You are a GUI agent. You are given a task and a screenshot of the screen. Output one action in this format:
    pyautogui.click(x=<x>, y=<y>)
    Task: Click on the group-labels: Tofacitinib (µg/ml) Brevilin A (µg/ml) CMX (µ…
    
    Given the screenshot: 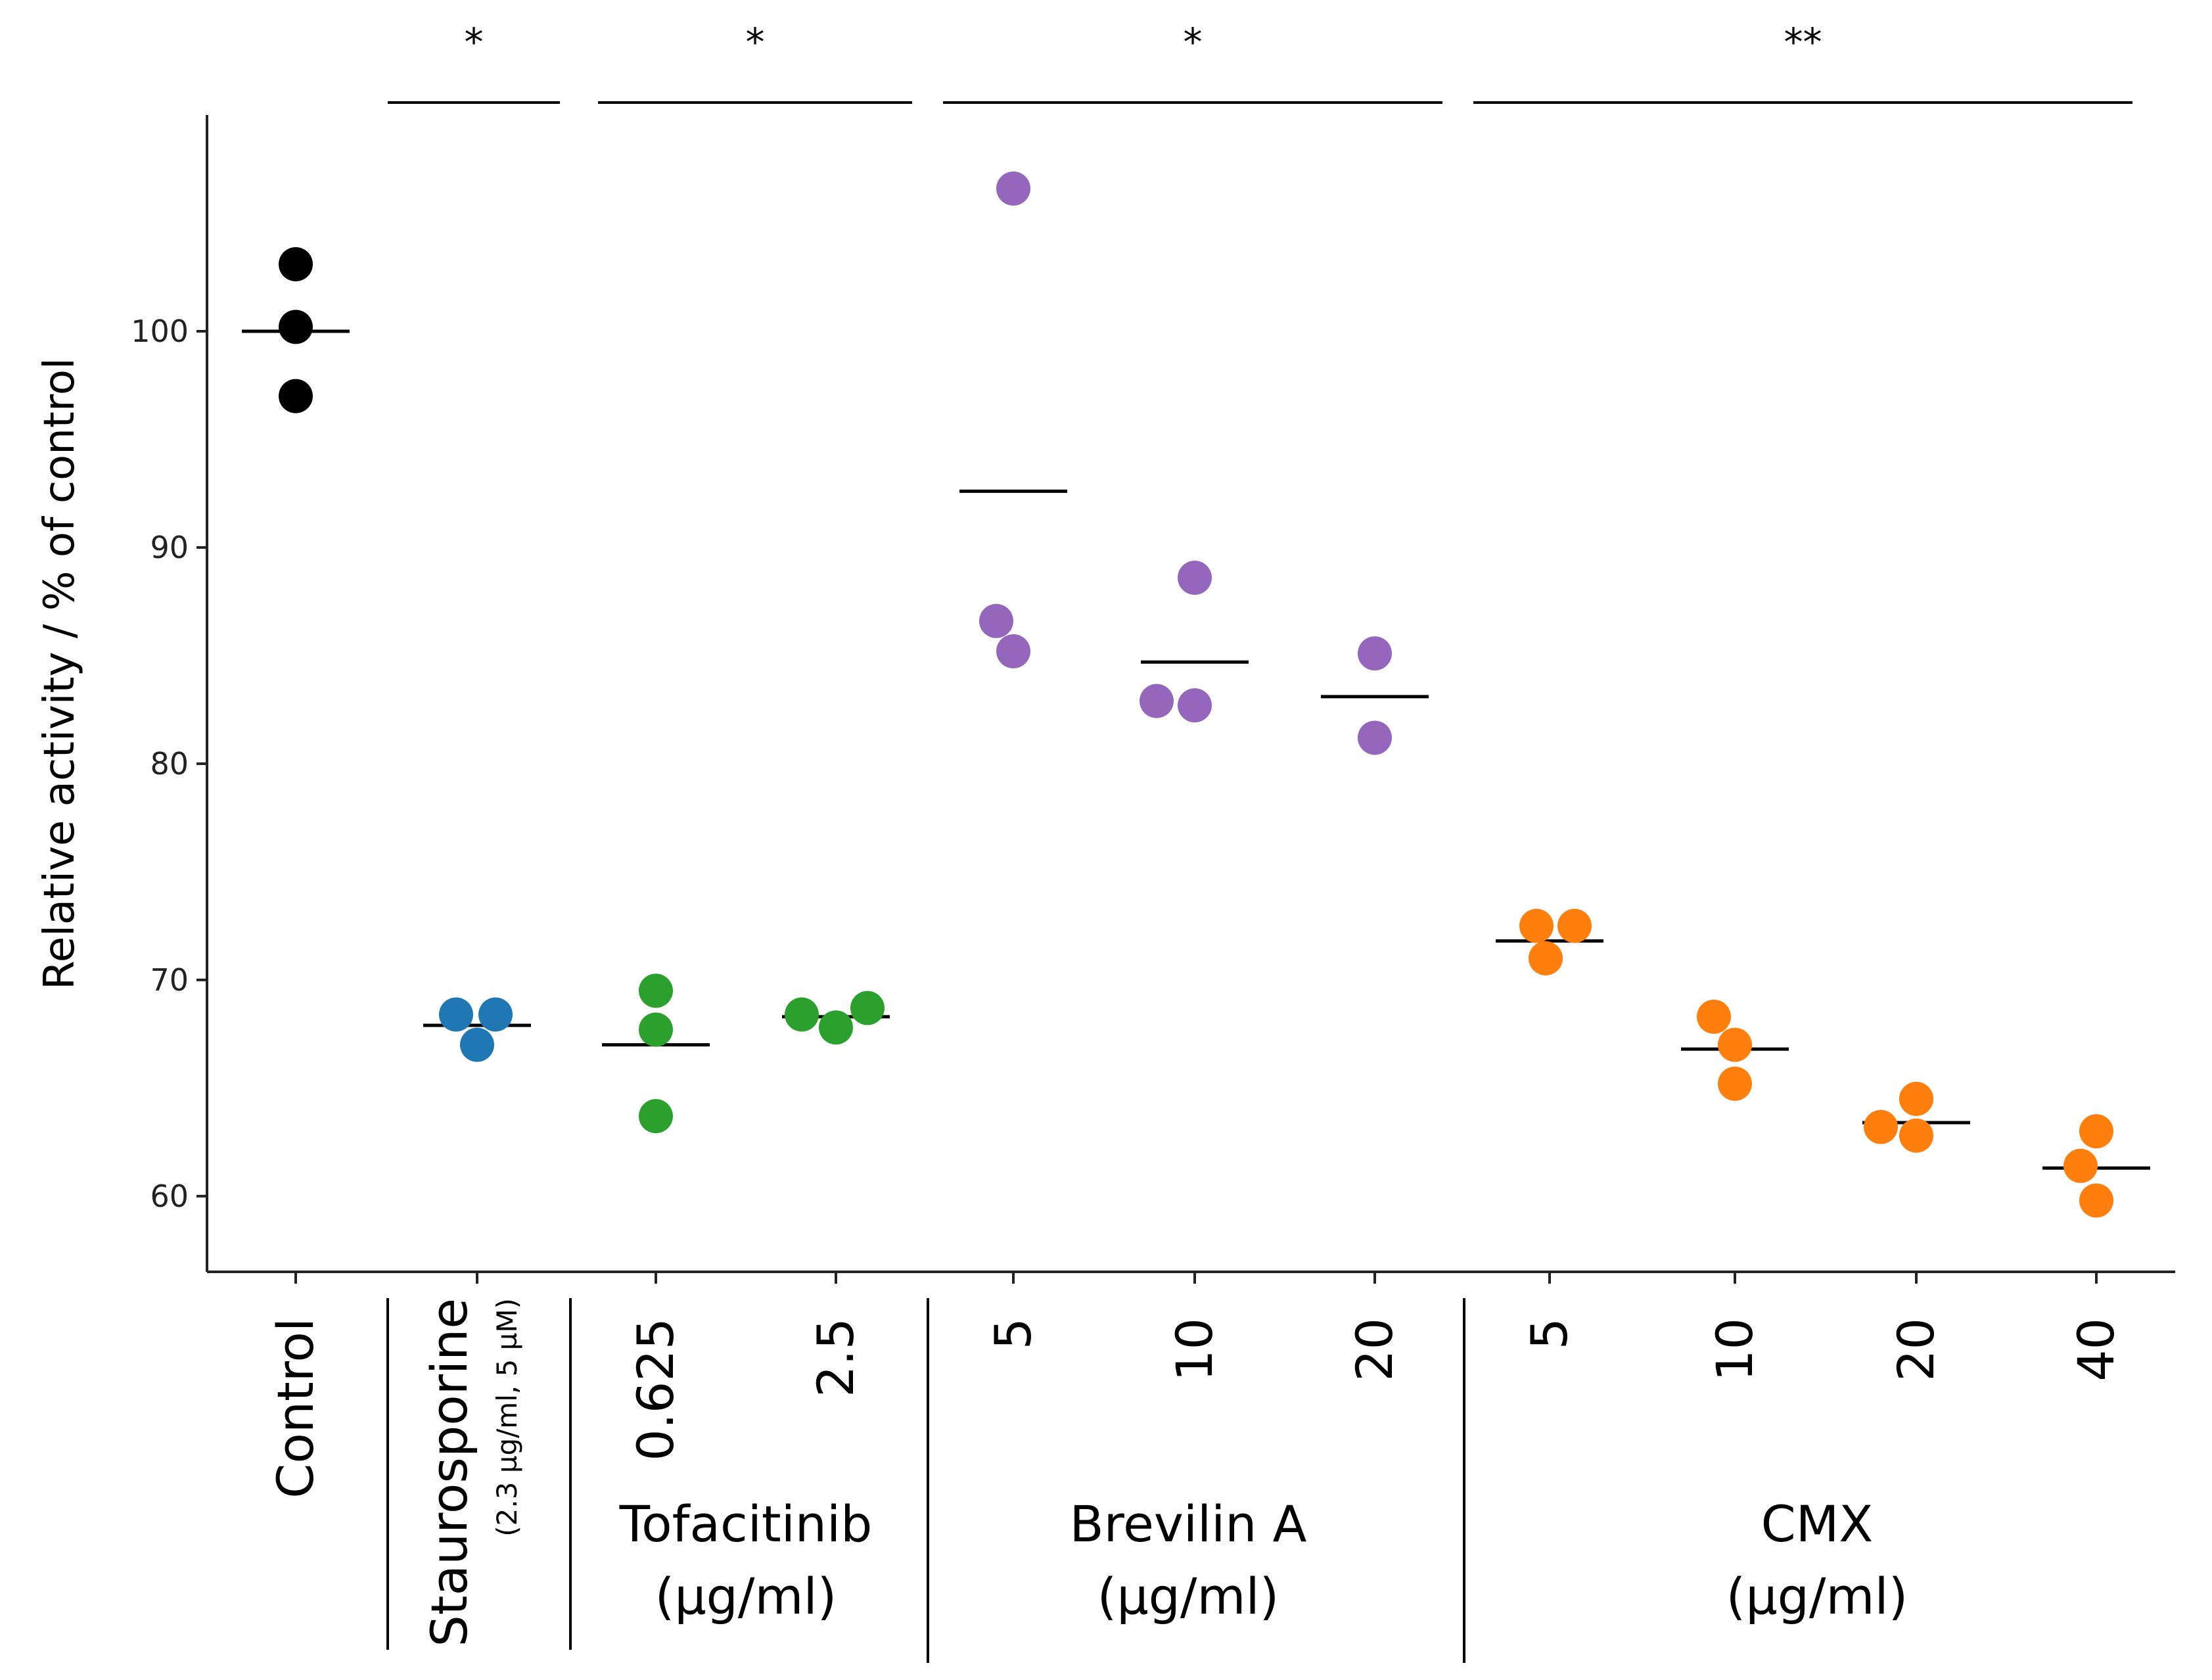 What is the action you would take?
    pyautogui.click(x=1263, y=1560)
    